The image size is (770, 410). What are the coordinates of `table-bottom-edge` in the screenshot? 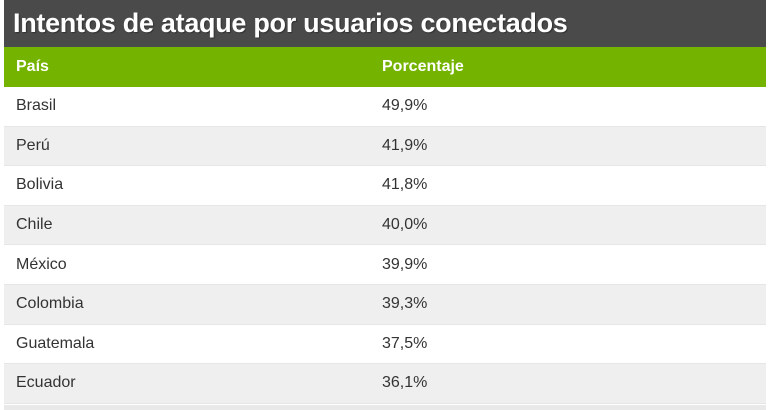 It's located at (385, 407).